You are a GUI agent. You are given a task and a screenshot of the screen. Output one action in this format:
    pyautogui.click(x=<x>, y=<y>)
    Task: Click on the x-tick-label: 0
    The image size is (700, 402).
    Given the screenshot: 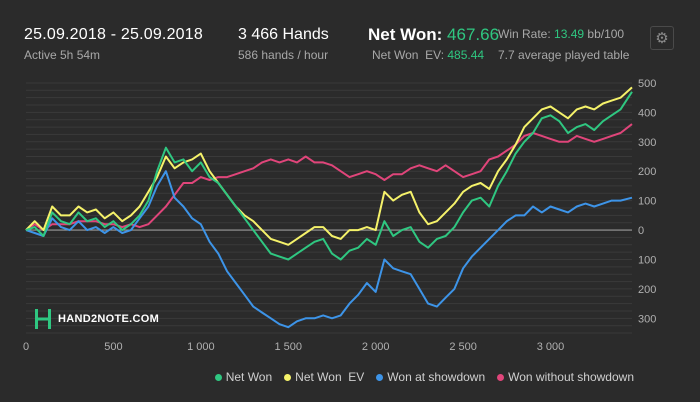 What is the action you would take?
    pyautogui.click(x=26, y=347)
    